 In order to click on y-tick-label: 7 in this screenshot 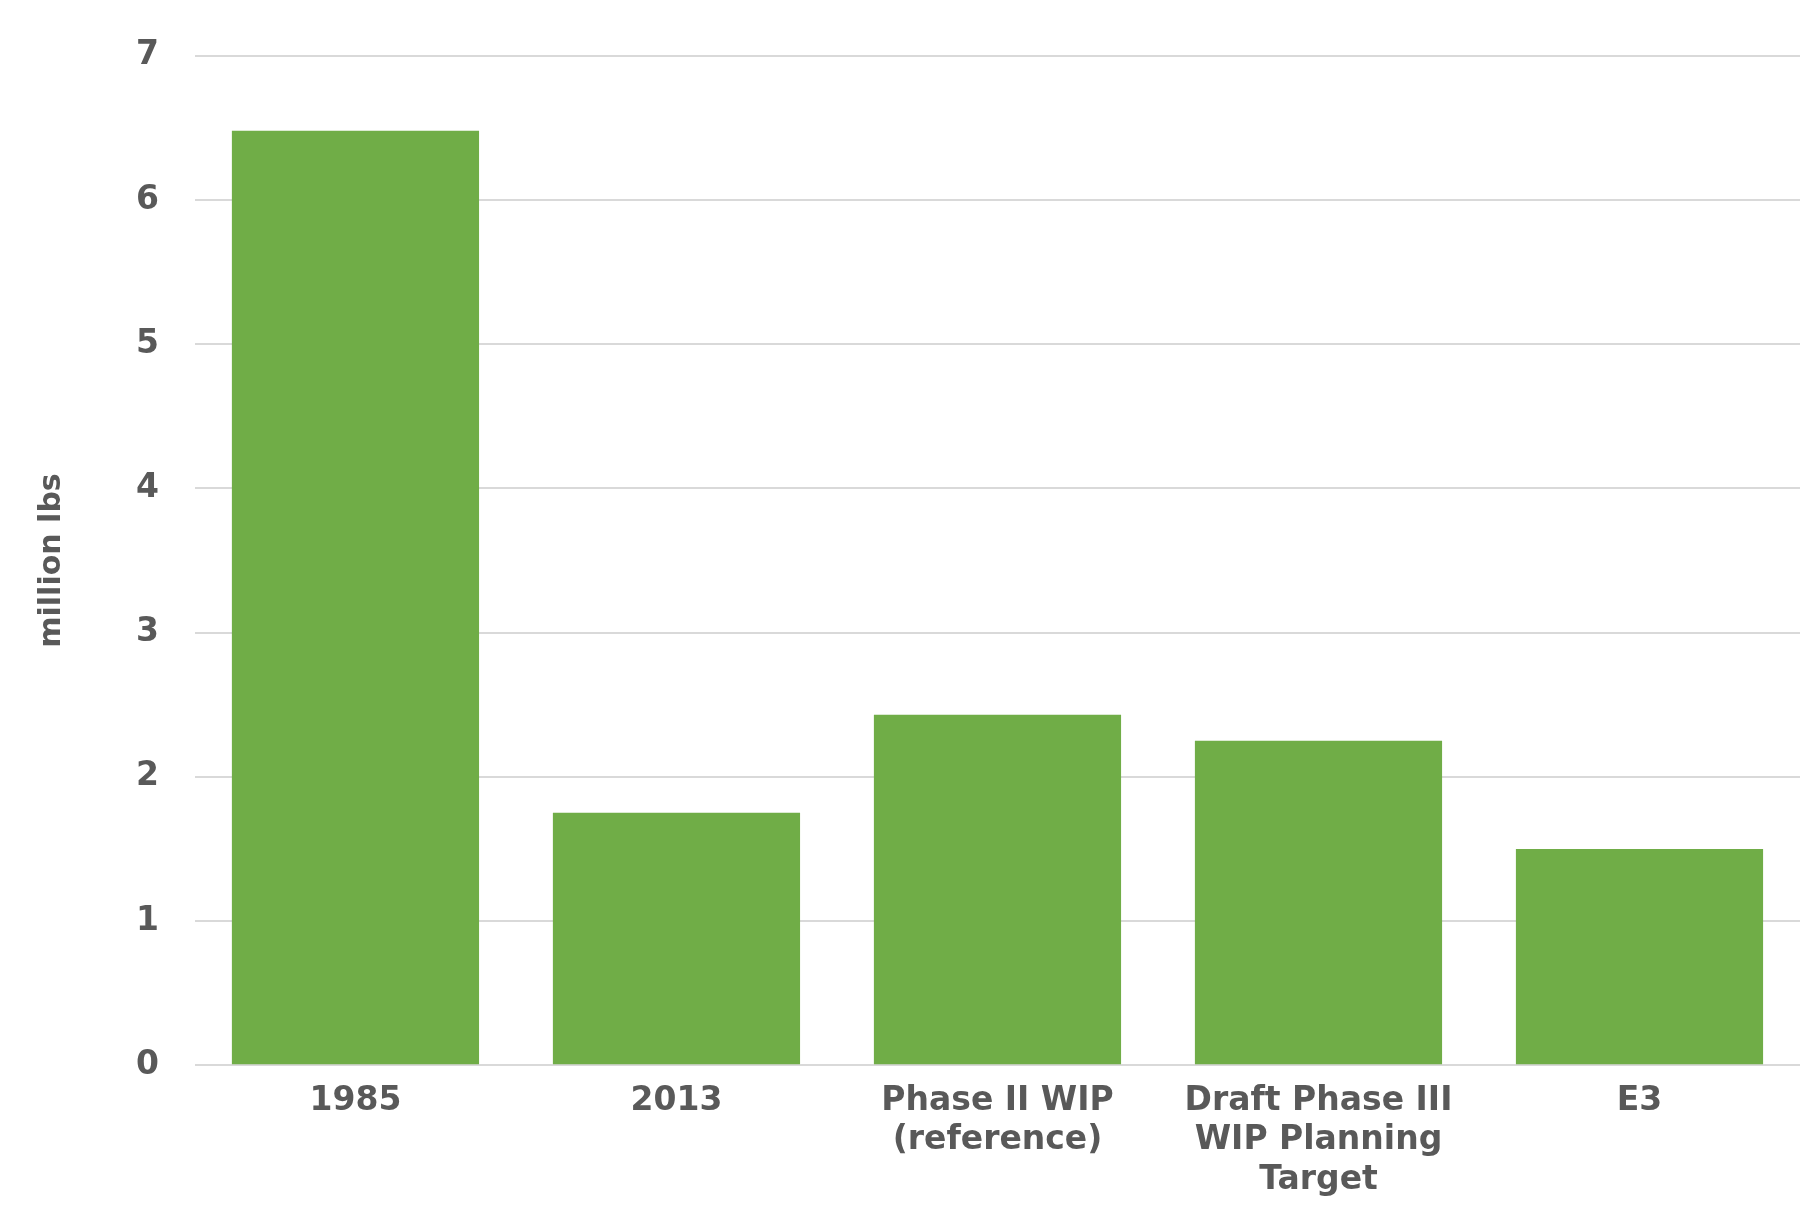, I will do `click(147, 53)`.